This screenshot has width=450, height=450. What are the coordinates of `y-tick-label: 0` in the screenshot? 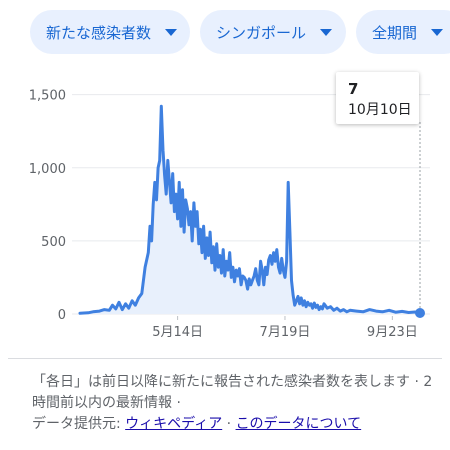 It's located at (62, 315).